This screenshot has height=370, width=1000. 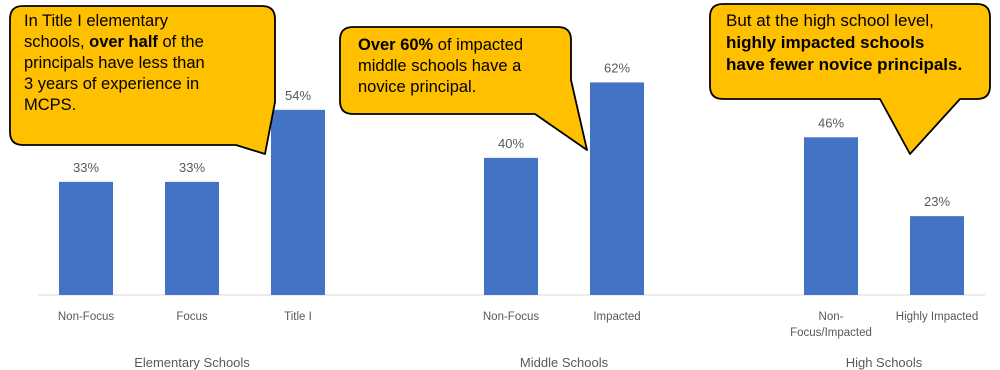 What do you see at coordinates (192, 362) in the screenshot?
I see `group-label: Elementary Schools` at bounding box center [192, 362].